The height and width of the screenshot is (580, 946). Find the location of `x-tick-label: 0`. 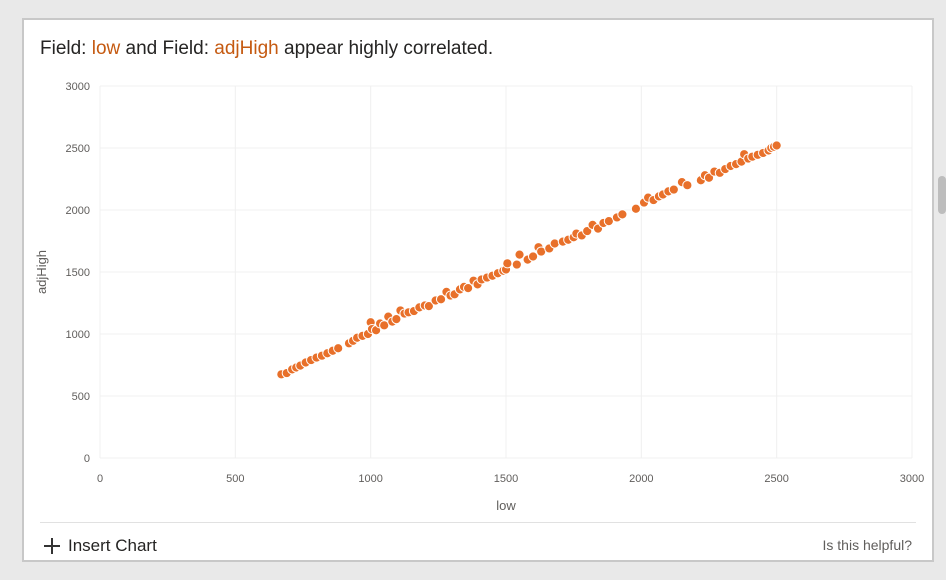

x-tick-label: 0 is located at coordinates (100, 479).